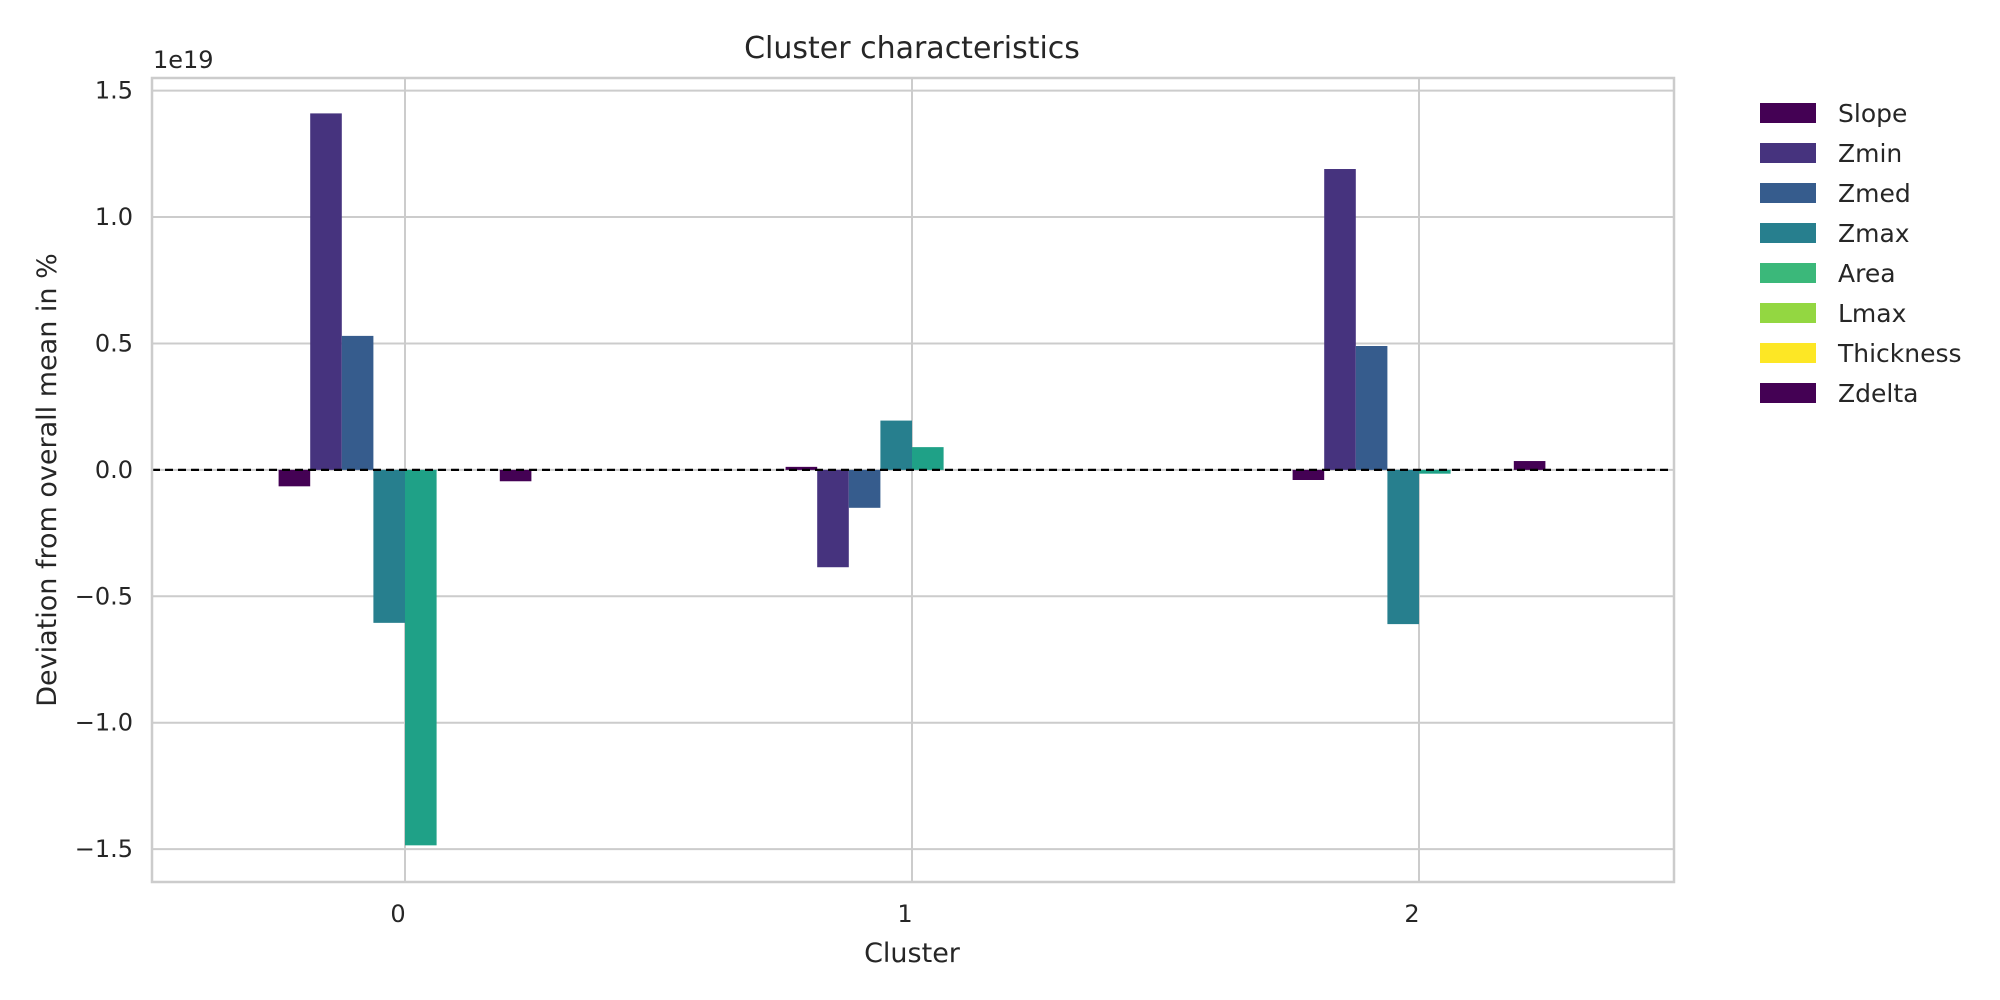 This screenshot has width=2000, height=1000. Describe the element at coordinates (1870, 153) in the screenshot. I see `legend-label-zmin: Zmin` at that location.